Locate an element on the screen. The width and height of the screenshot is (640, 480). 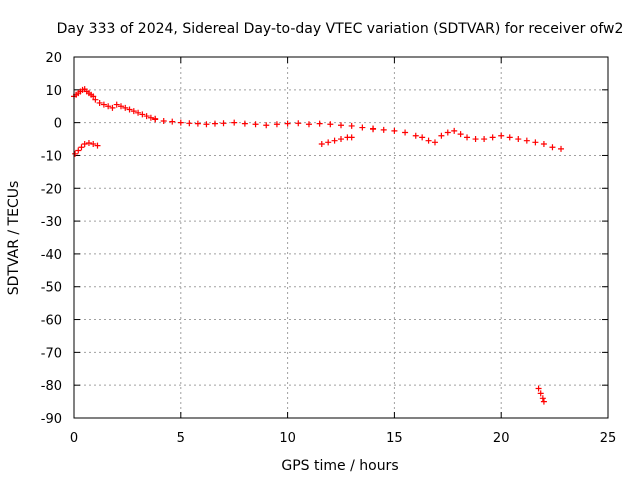
y-tick-label: -40 is located at coordinates (51, 255).